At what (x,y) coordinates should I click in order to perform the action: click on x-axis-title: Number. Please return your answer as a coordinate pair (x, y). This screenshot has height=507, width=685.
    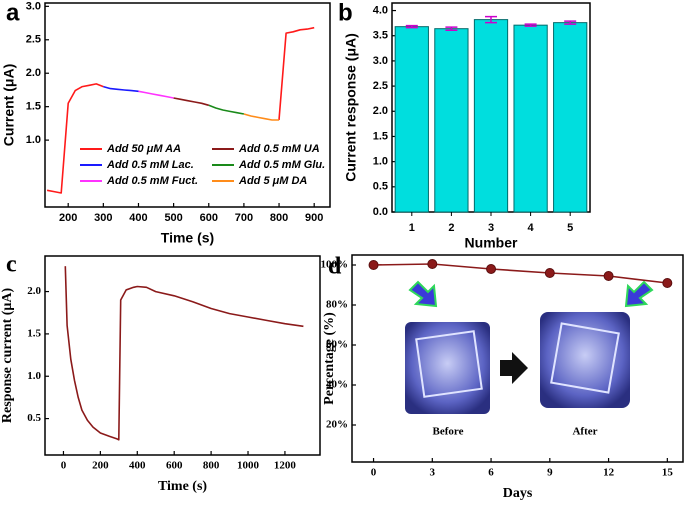
    Looking at the image, I should click on (491, 243).